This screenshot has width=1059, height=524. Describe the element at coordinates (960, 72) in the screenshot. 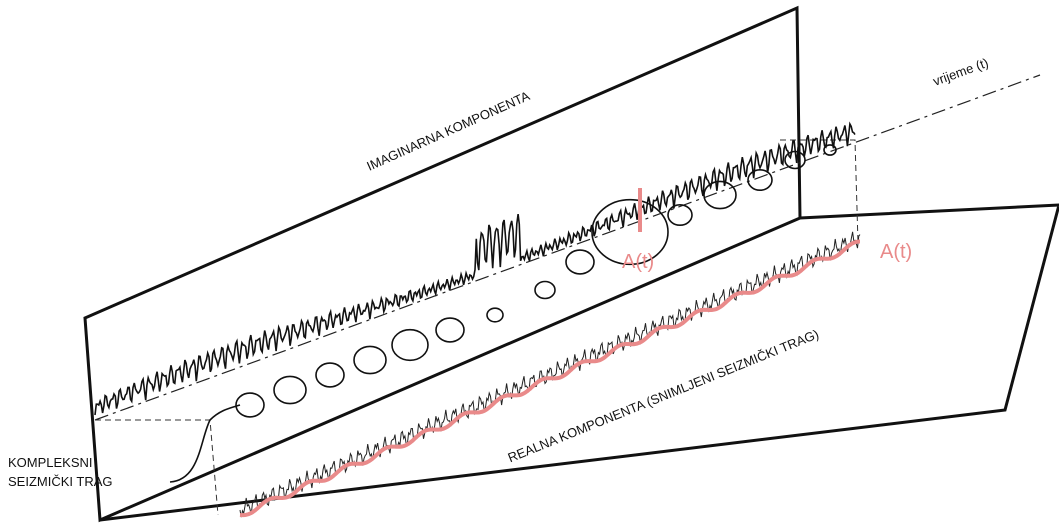

I see `time-axis-label: vrijeme (t)` at that location.